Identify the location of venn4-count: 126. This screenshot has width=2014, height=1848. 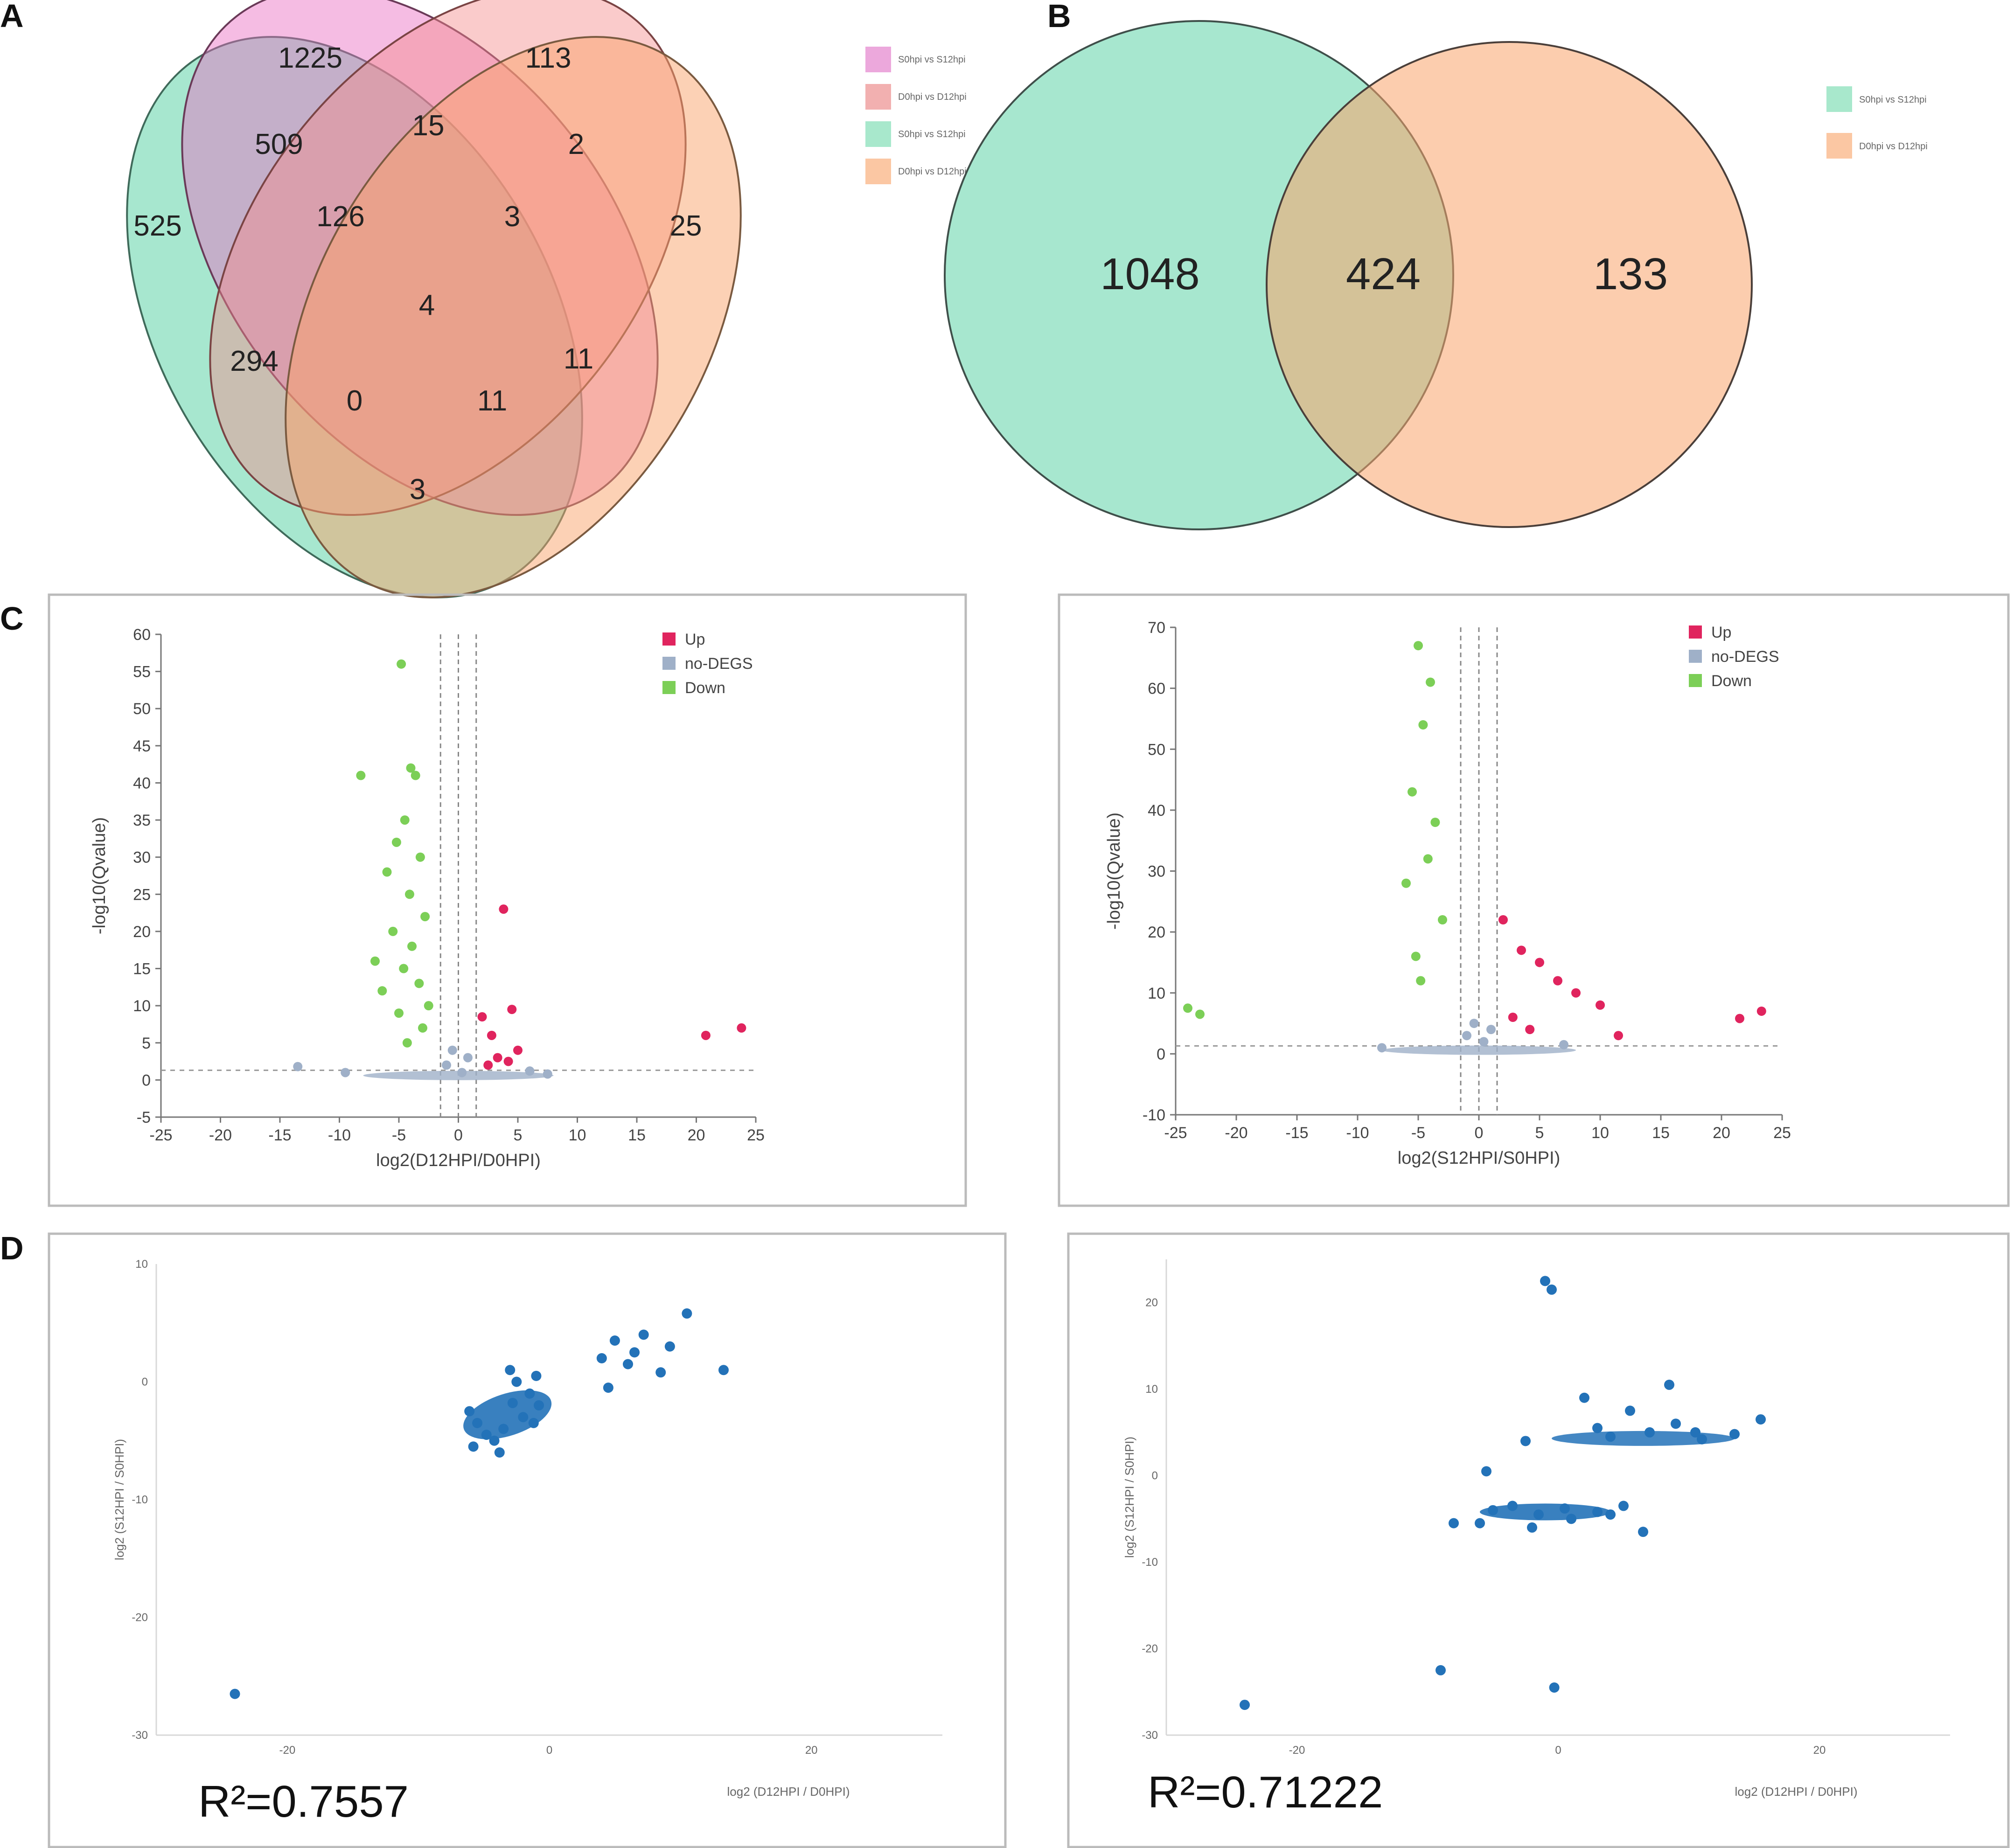
(340, 217).